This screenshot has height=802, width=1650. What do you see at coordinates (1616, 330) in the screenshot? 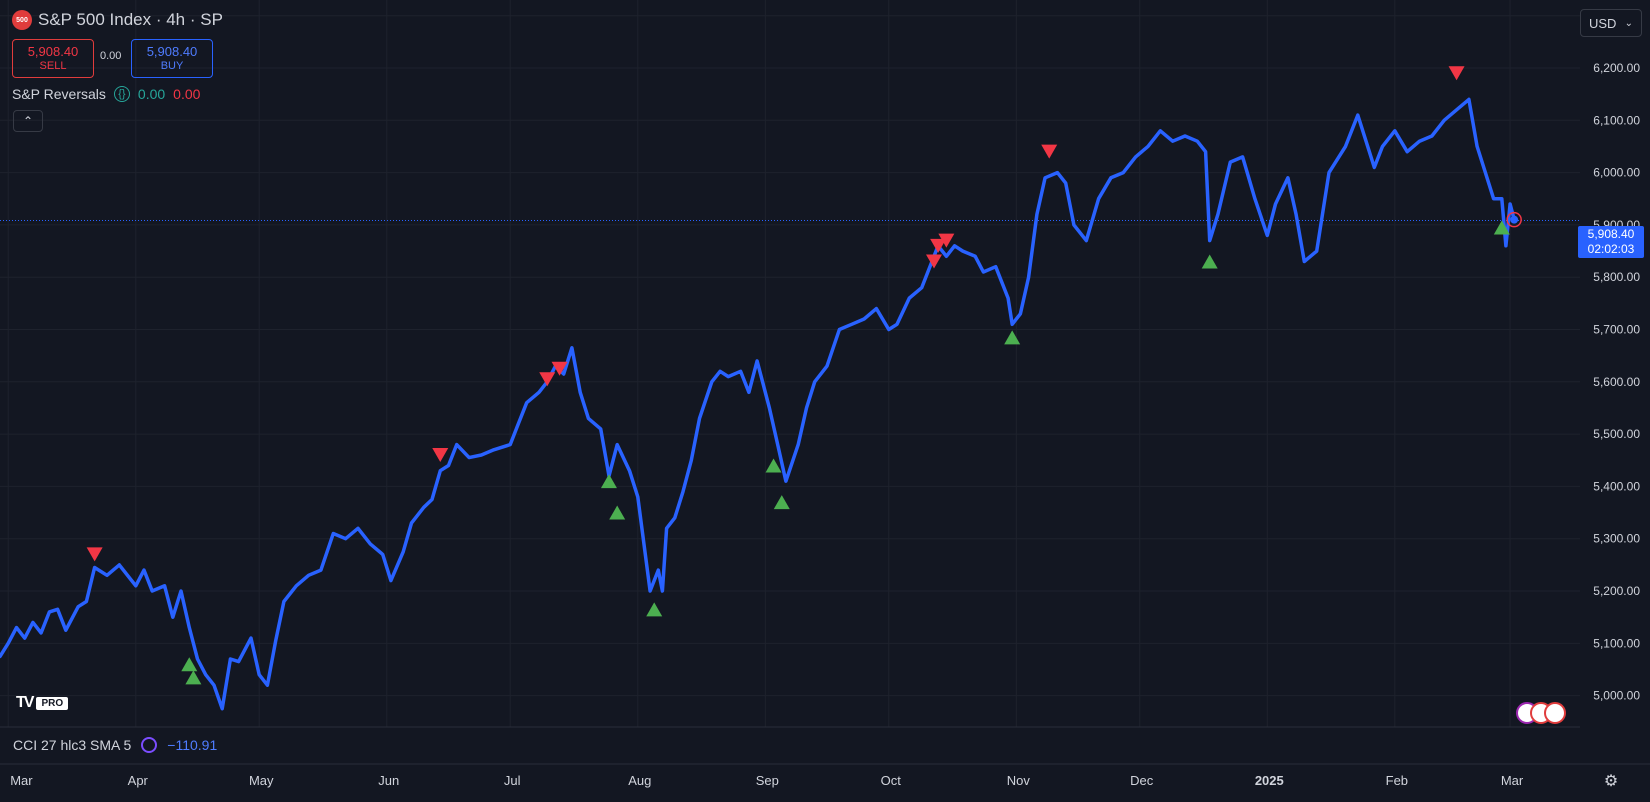
I see `y-tick-label: 5,700.00` at bounding box center [1616, 330].